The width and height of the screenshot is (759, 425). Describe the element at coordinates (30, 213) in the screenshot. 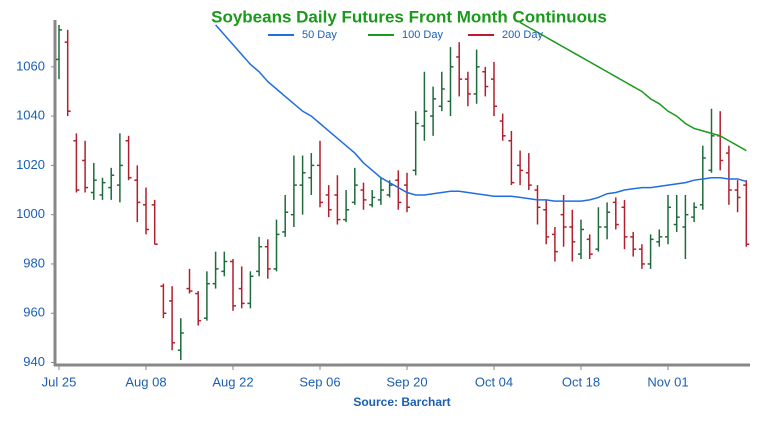

I see `y-tick-label: 1000` at that location.